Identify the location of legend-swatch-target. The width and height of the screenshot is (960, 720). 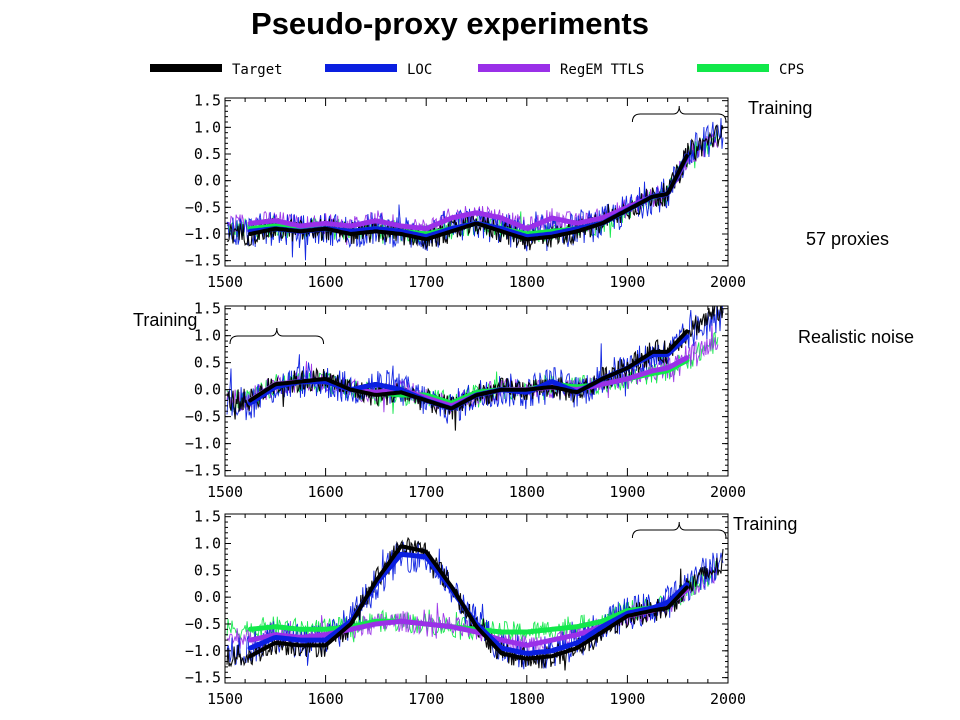
(186, 68).